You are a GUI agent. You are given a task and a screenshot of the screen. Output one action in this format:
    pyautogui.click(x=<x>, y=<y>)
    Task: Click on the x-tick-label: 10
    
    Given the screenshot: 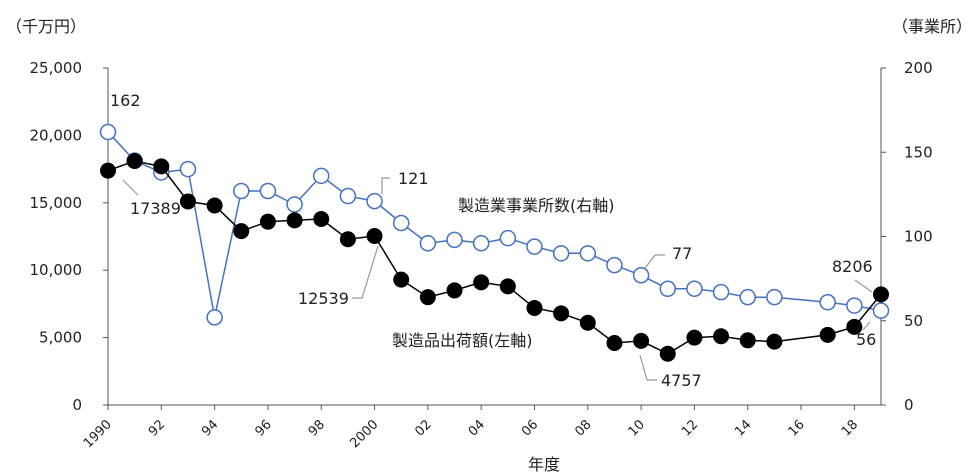 What is the action you would take?
    pyautogui.click(x=637, y=428)
    